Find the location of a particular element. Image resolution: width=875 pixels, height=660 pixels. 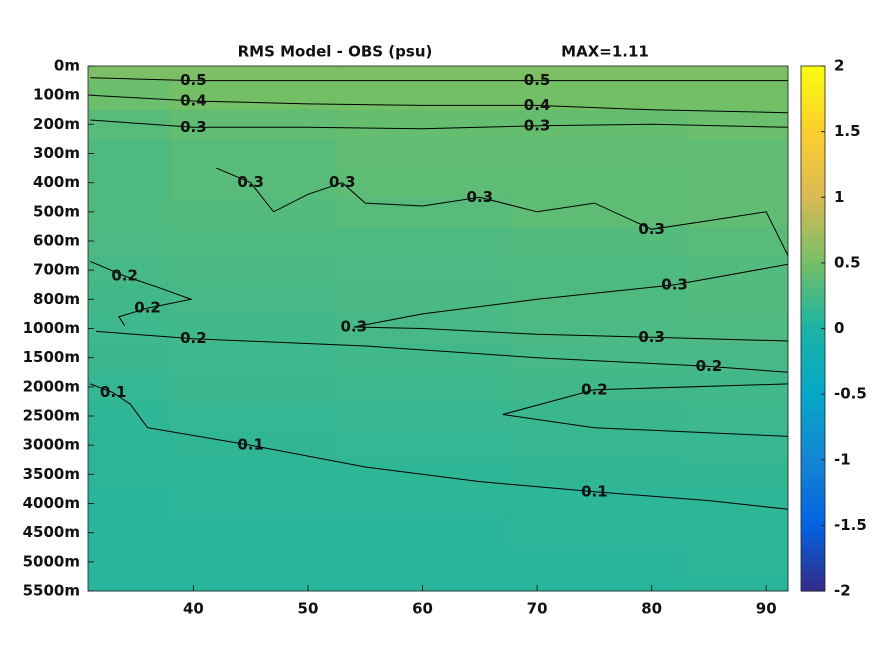

colorbar-tick-label: -1 is located at coordinates (842, 459).